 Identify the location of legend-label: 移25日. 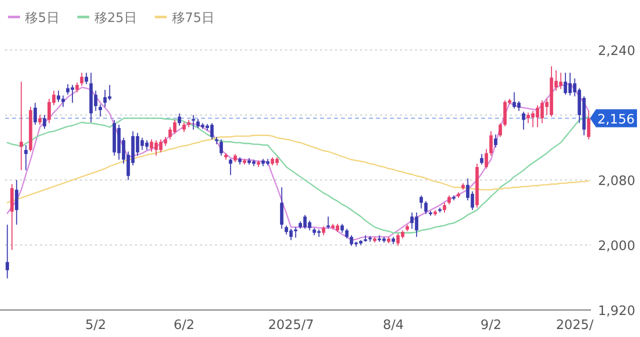
(115, 18).